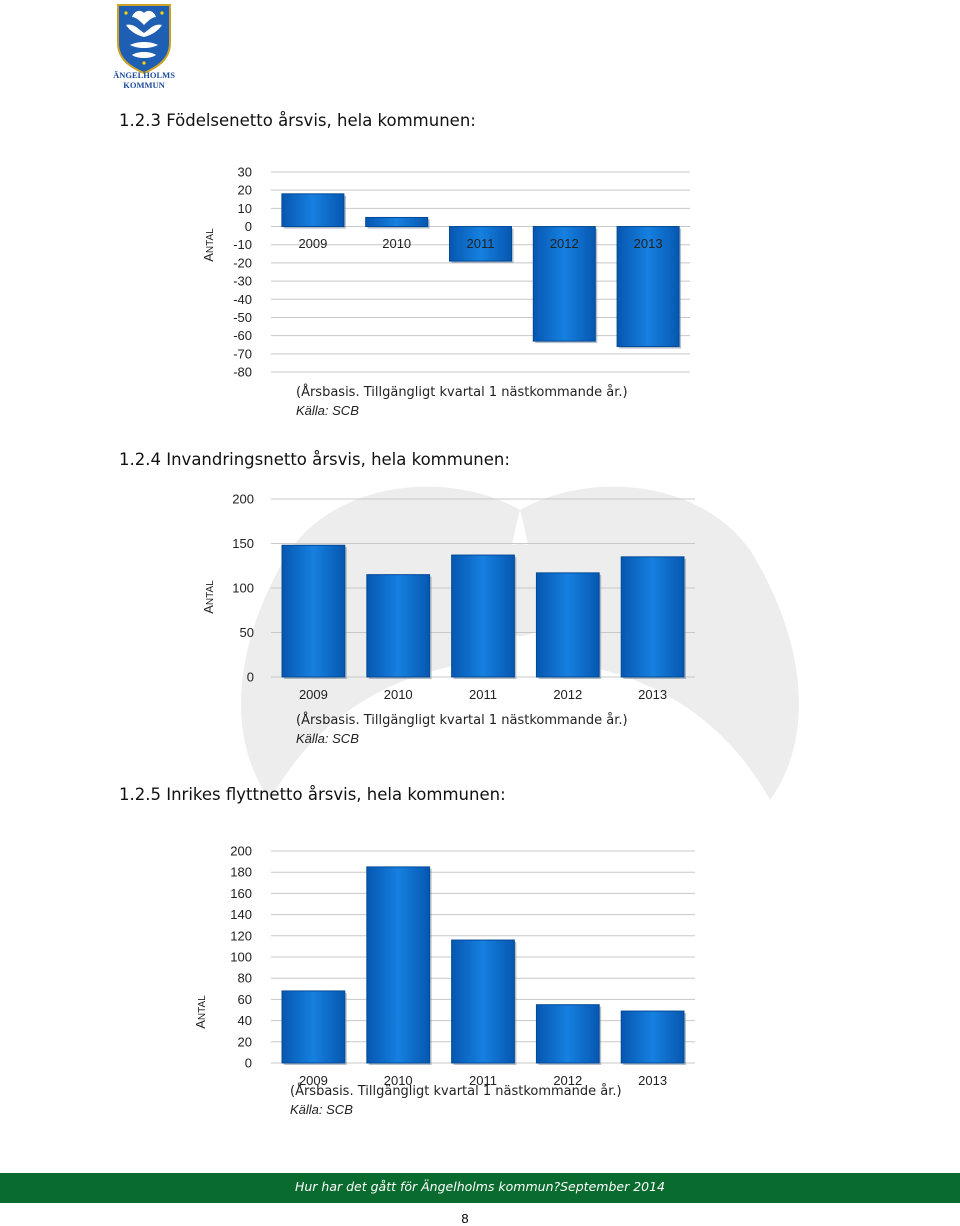 Image resolution: width=960 pixels, height=1226 pixels. What do you see at coordinates (242, 262) in the screenshot?
I see `y-tick-label: -20` at bounding box center [242, 262].